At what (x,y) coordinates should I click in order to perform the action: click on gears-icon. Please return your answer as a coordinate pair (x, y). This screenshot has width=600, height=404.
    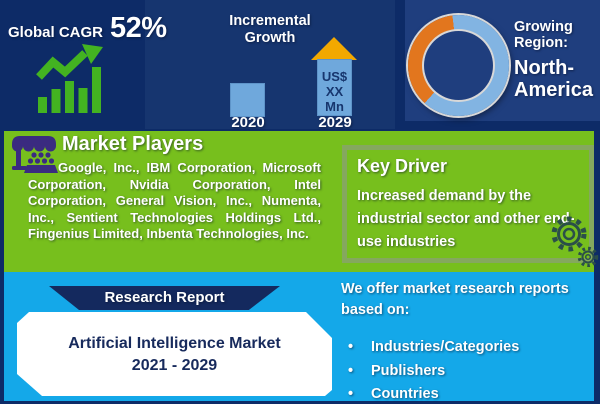
    Looking at the image, I should click on (575, 241).